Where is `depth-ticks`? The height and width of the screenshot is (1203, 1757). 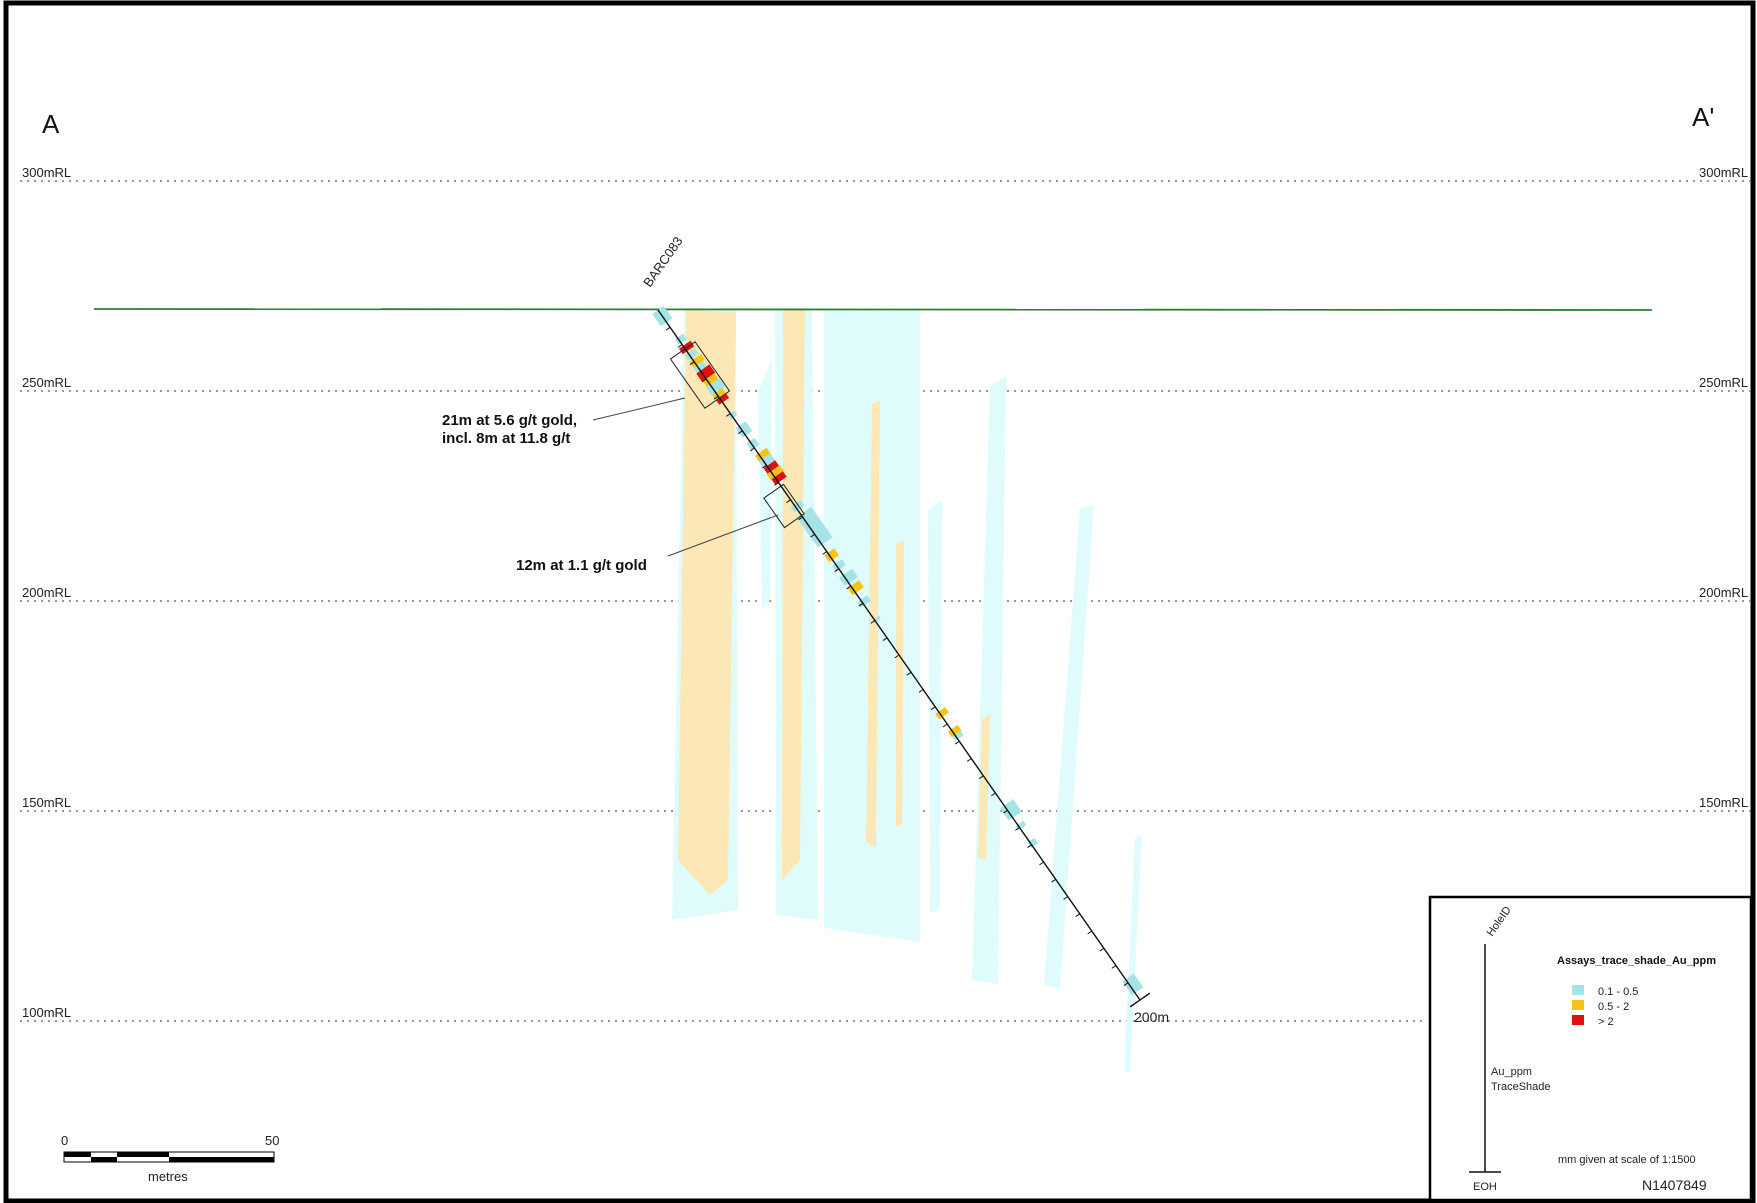 depth-ticks is located at coordinates (897, 656).